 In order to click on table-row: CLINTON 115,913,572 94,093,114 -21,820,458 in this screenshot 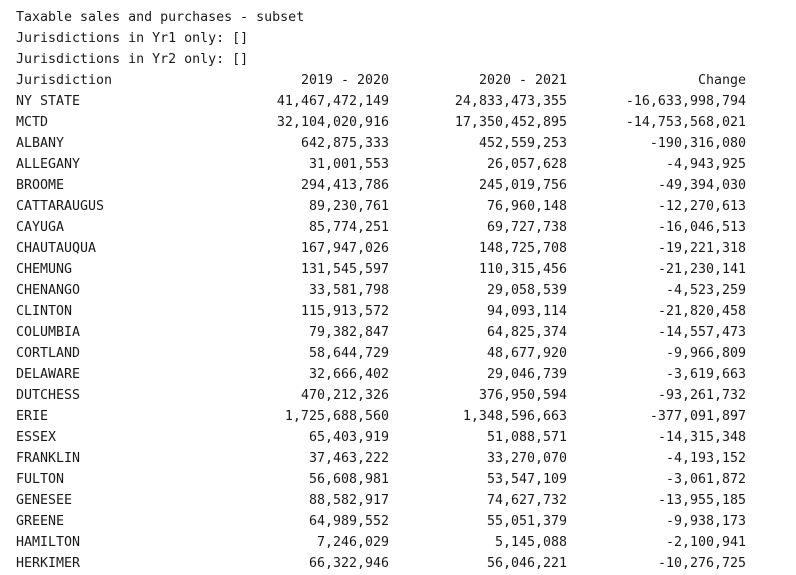, I will do `click(406, 311)`.